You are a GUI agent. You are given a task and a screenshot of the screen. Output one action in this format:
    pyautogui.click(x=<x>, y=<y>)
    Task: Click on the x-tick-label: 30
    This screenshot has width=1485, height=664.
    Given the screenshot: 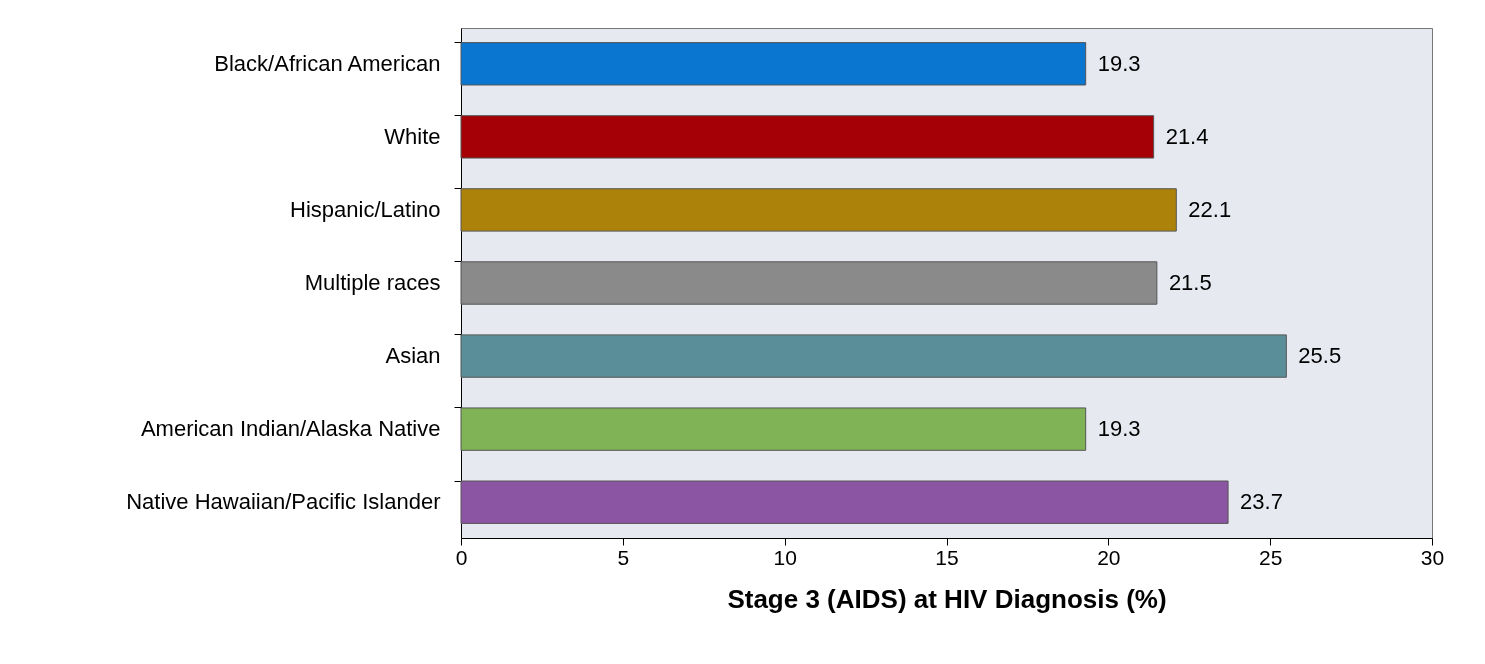 What is the action you would take?
    pyautogui.click(x=1432, y=557)
    